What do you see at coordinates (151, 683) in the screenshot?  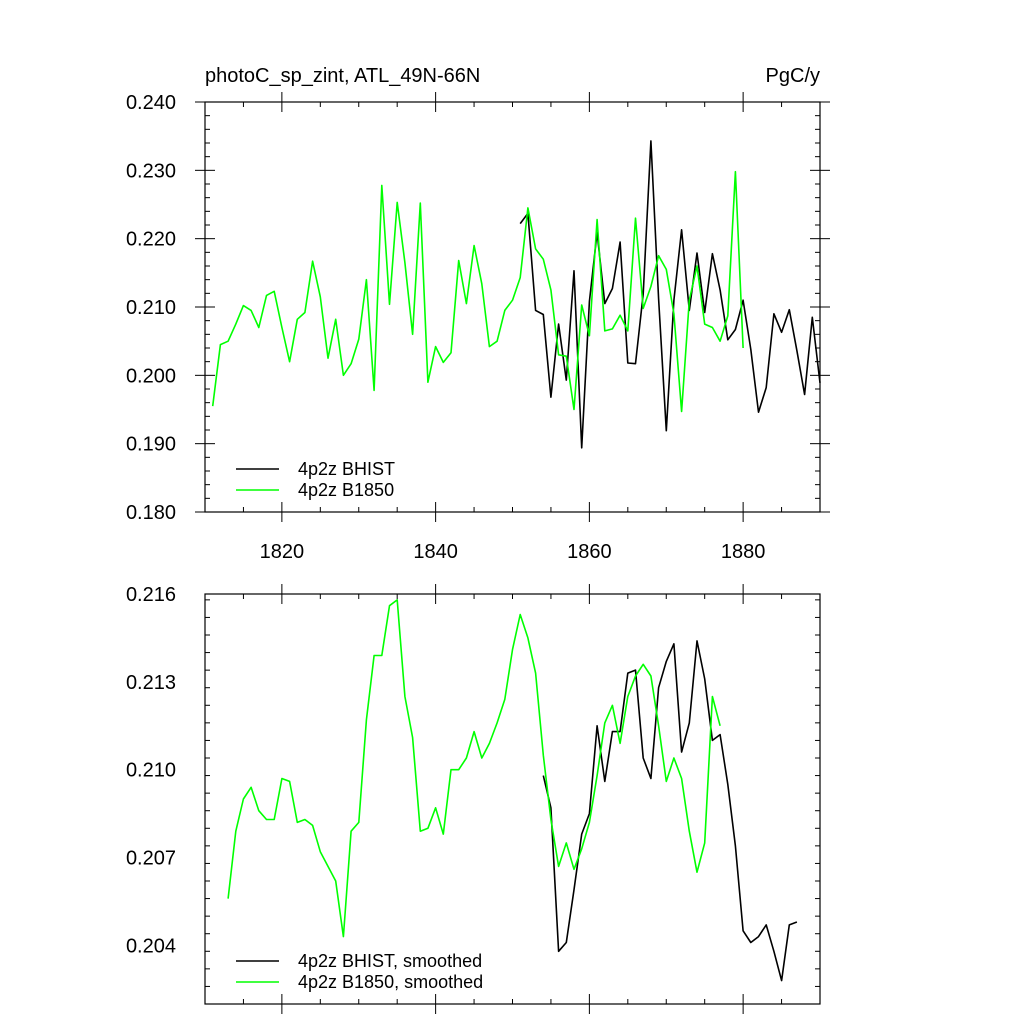 I see `y-tick-label: 0.213` at bounding box center [151, 683].